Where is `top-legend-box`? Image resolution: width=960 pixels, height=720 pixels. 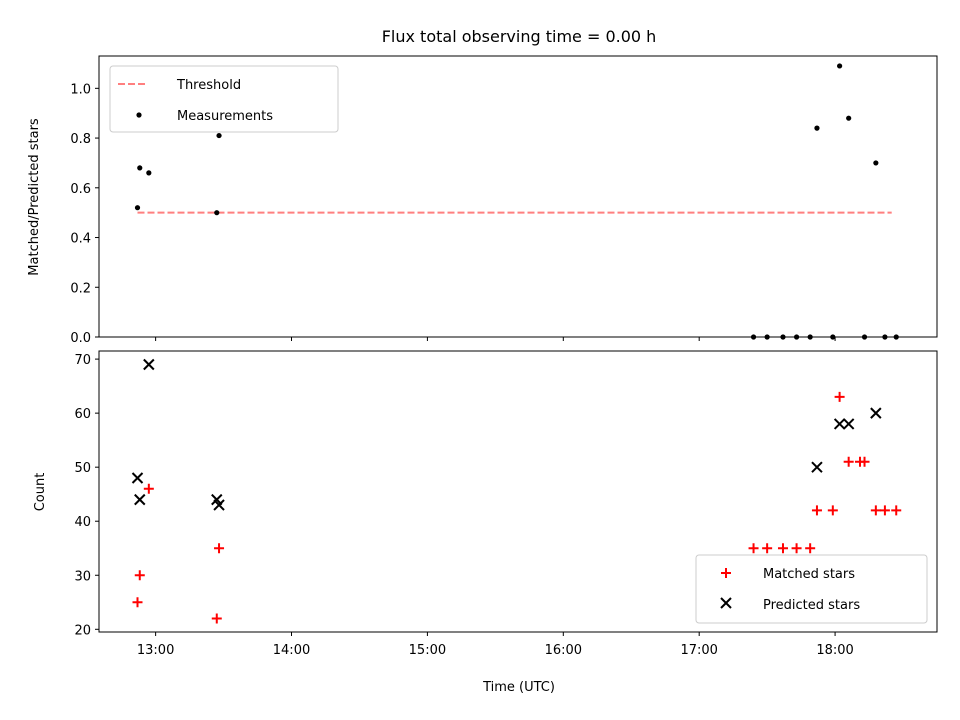
top-legend-box is located at coordinates (224, 99).